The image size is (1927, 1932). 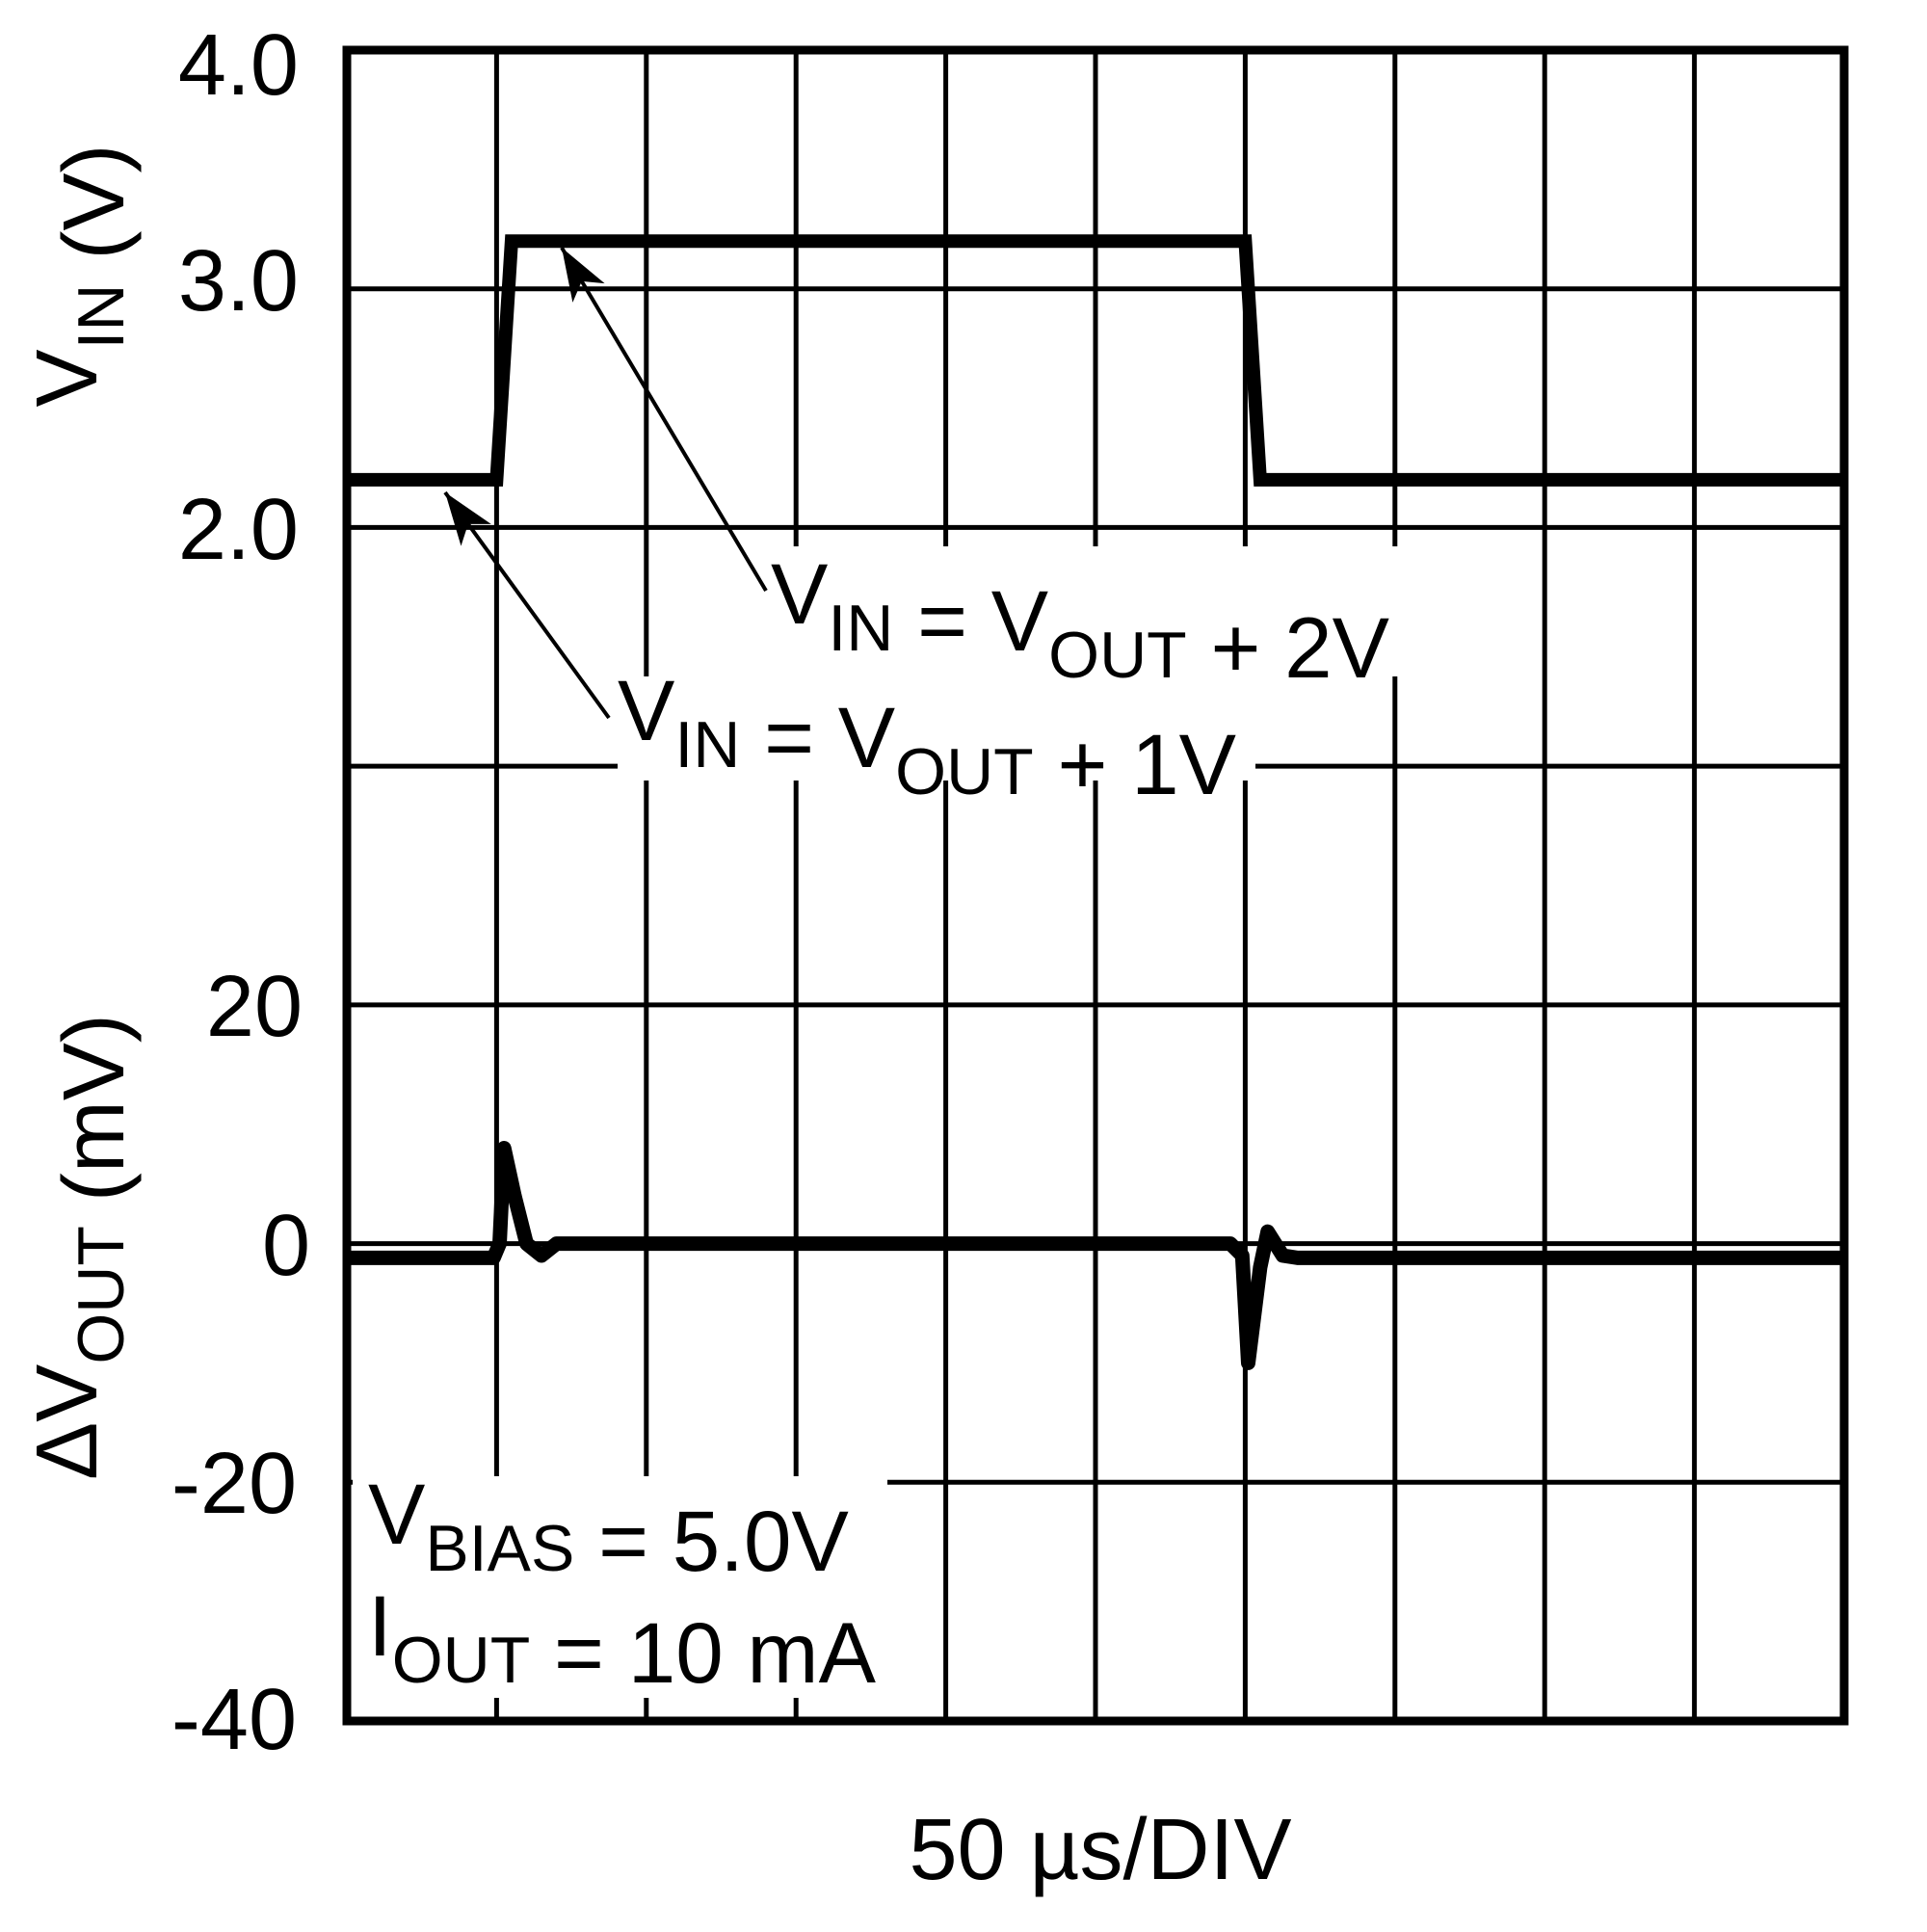 I want to click on annotation-arrows, so click(x=605, y=483).